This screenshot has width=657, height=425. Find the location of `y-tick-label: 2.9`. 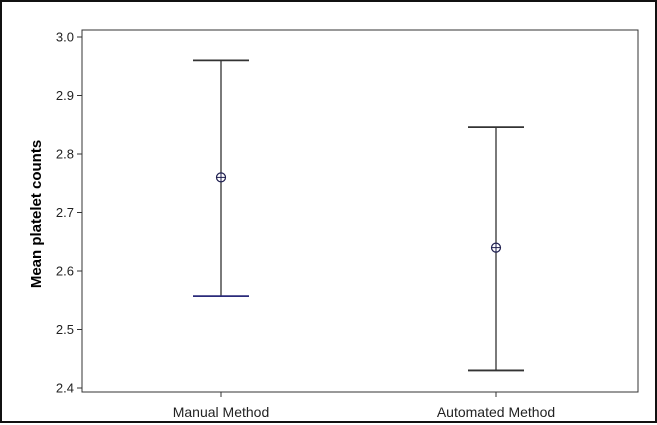

y-tick-label: 2.9 is located at coordinates (65, 95).